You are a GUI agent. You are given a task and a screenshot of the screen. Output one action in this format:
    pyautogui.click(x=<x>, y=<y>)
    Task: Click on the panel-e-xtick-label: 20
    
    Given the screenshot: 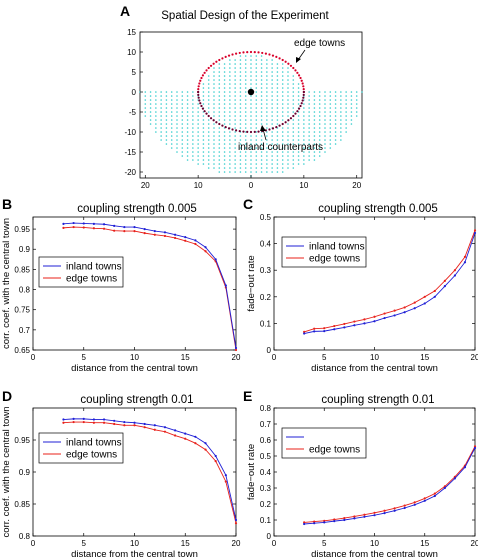 What is the action you would take?
    pyautogui.click(x=474, y=543)
    